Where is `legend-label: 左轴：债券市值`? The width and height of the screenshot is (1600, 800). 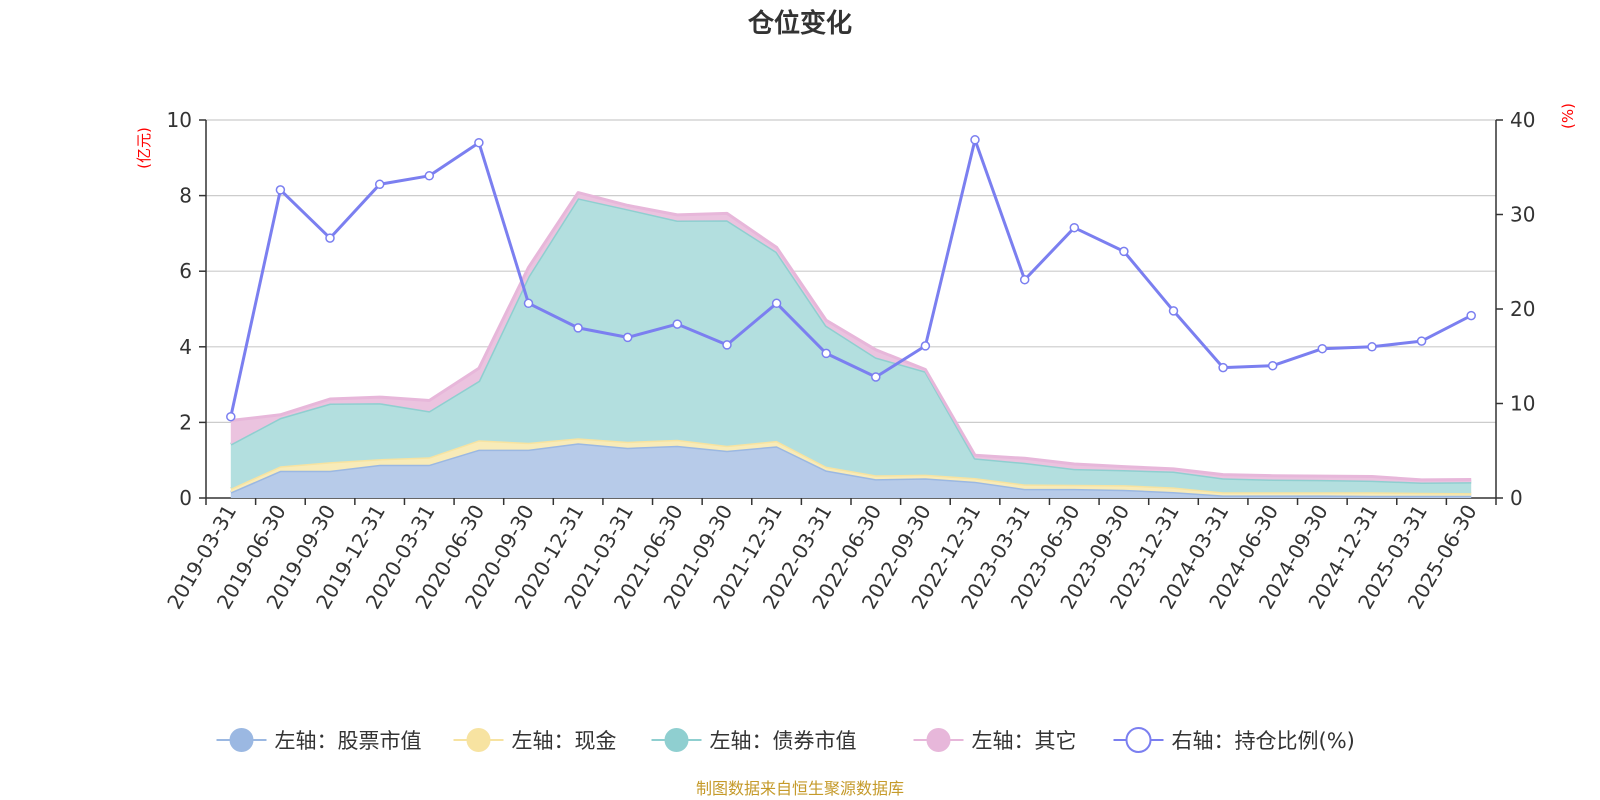
legend-label: 左轴：债券市值 is located at coordinates (783, 741).